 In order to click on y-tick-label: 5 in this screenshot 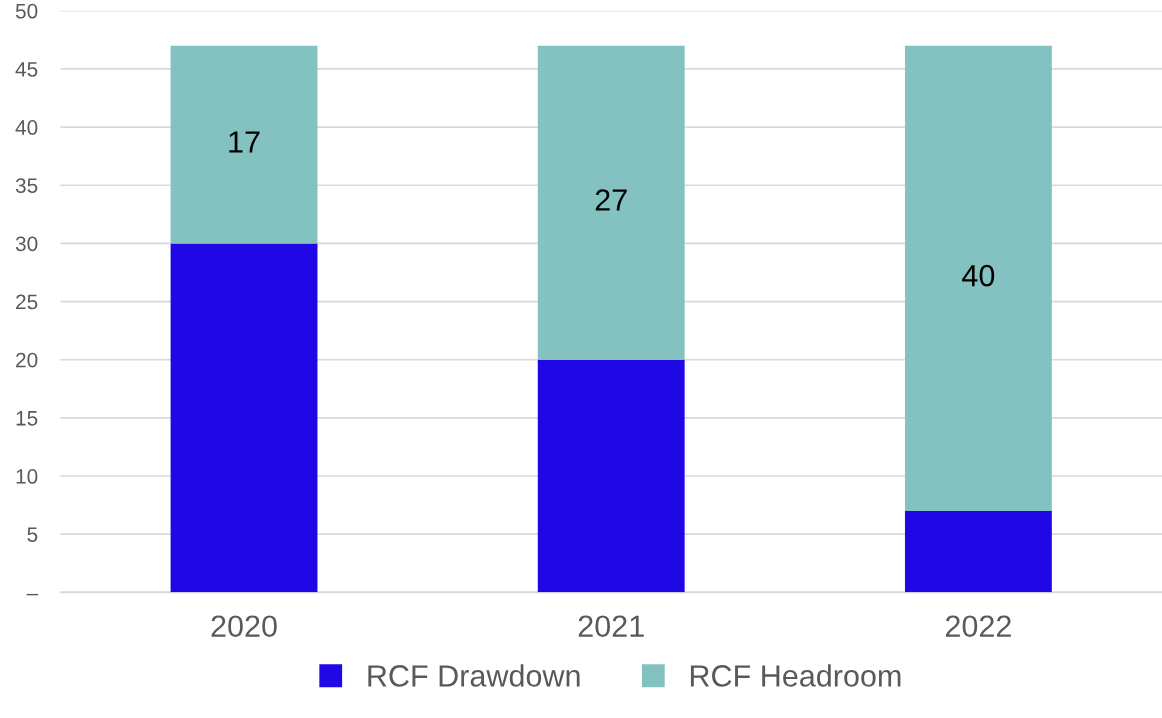, I will do `click(32, 534)`.